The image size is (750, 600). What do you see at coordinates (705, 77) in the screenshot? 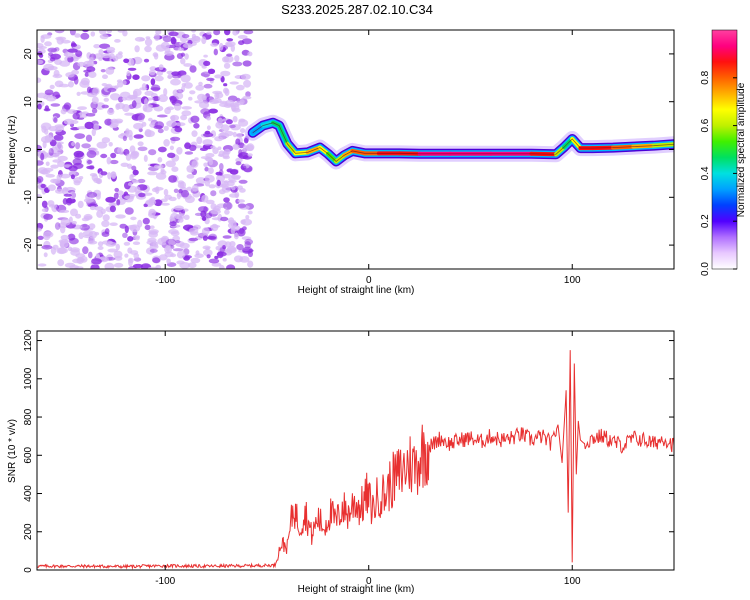
I see `colorbar-tick-label: 0.8` at bounding box center [705, 77].